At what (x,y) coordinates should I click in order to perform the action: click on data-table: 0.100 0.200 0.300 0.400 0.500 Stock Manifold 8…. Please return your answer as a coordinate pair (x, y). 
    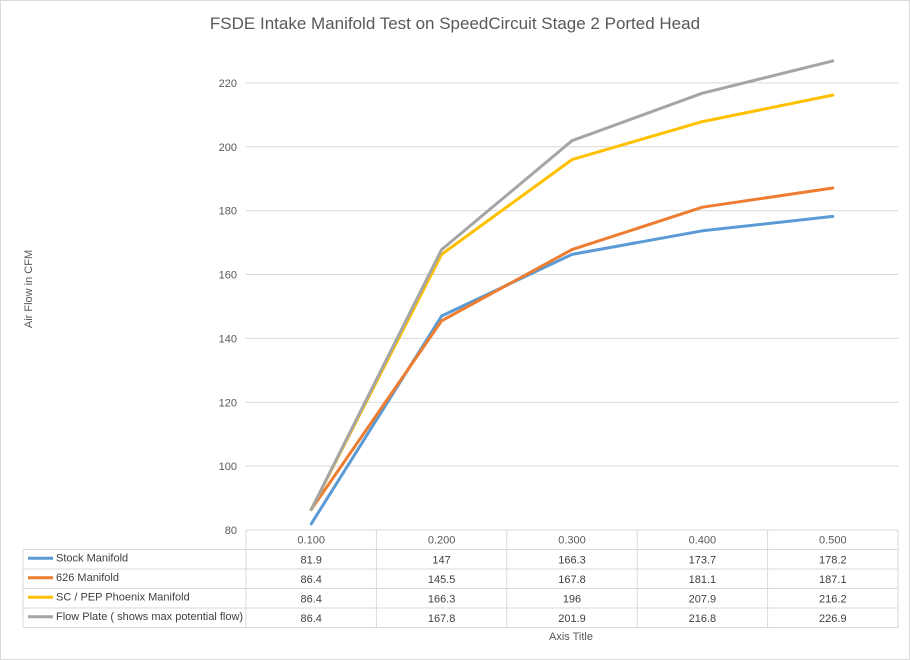
    Looking at the image, I should click on (460, 578).